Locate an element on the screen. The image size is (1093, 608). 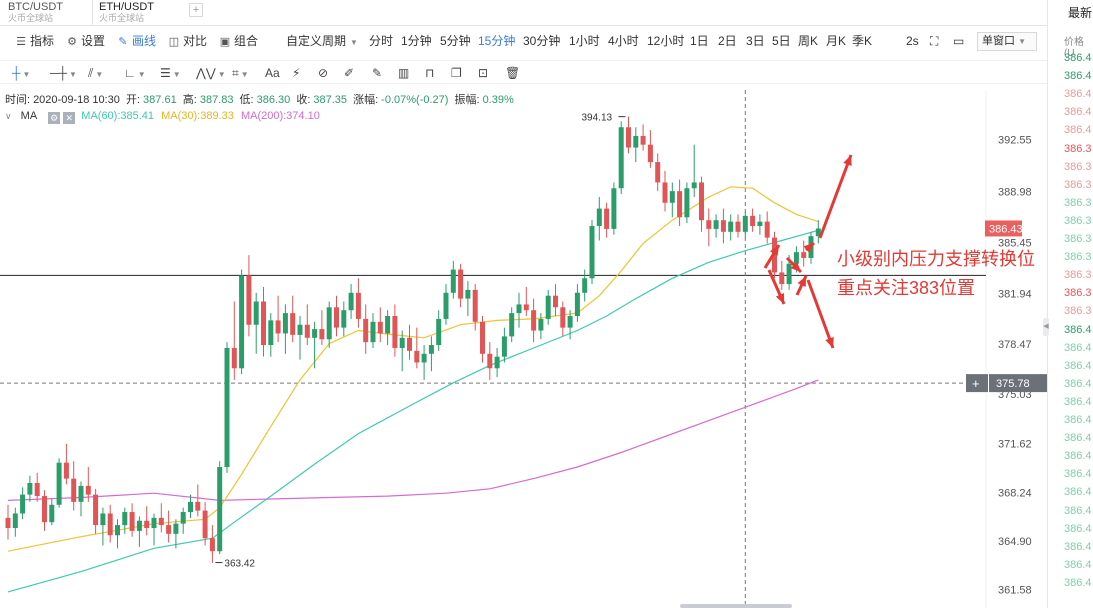
custom-period-dropdown: 自定义周期 ▼ is located at coordinates (322, 41).